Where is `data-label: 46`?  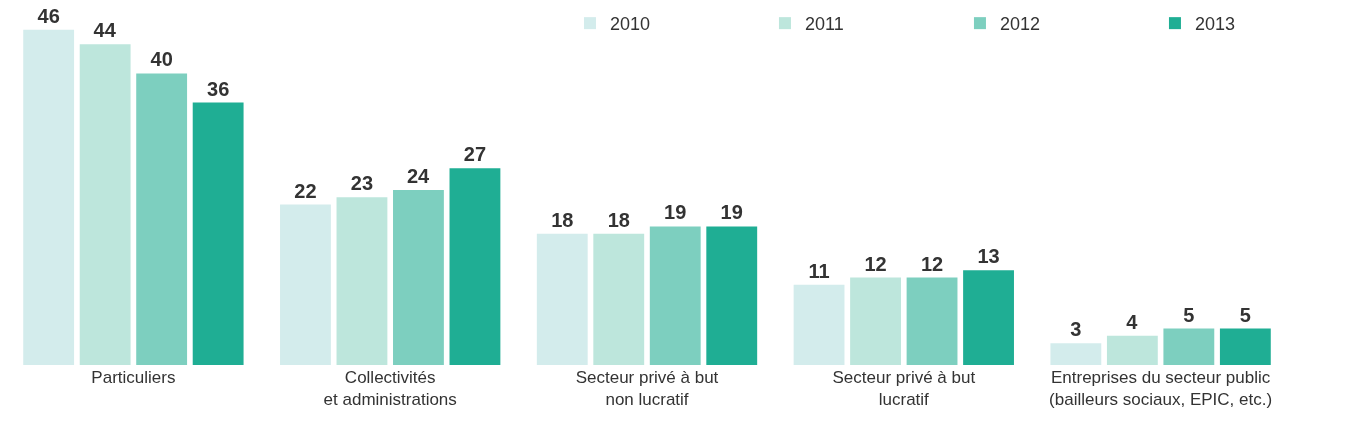
data-label: 46 is located at coordinates (48, 15).